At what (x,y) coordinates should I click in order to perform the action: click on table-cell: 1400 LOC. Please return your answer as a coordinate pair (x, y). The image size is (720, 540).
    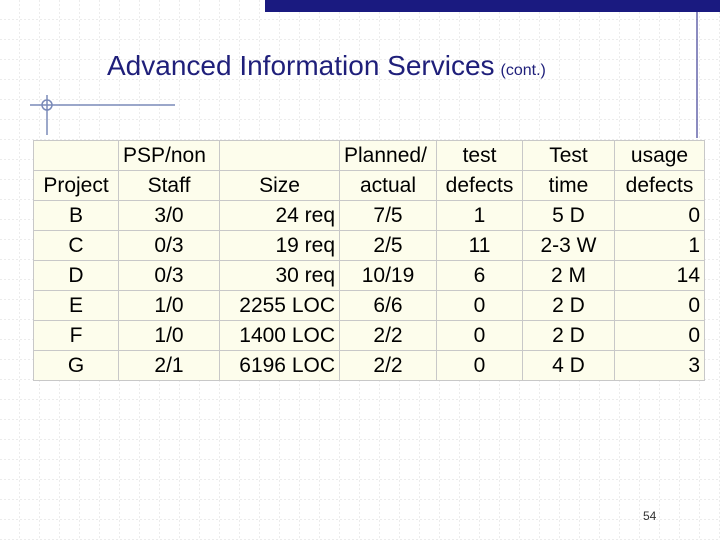
    Looking at the image, I should click on (279, 335).